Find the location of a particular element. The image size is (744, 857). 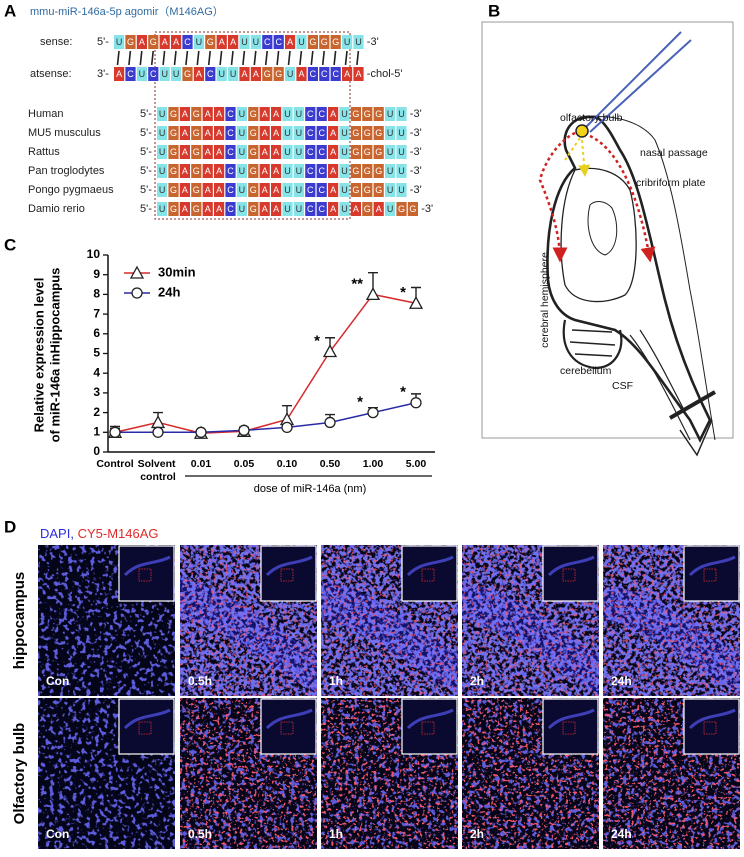

y-tick-label: 6 is located at coordinates (96, 333).